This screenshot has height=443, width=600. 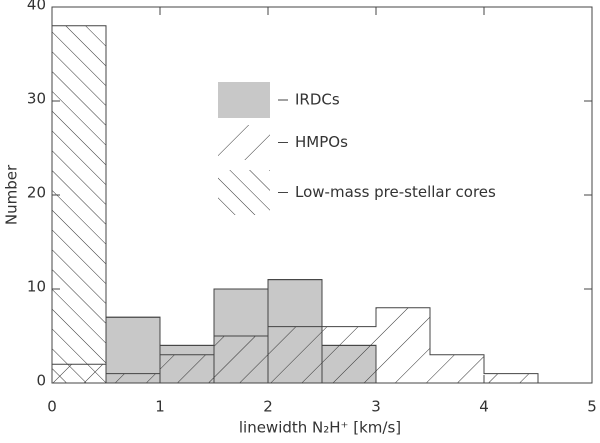 I want to click on legend-label: Low-mass pre-stellar cores, so click(x=395, y=192).